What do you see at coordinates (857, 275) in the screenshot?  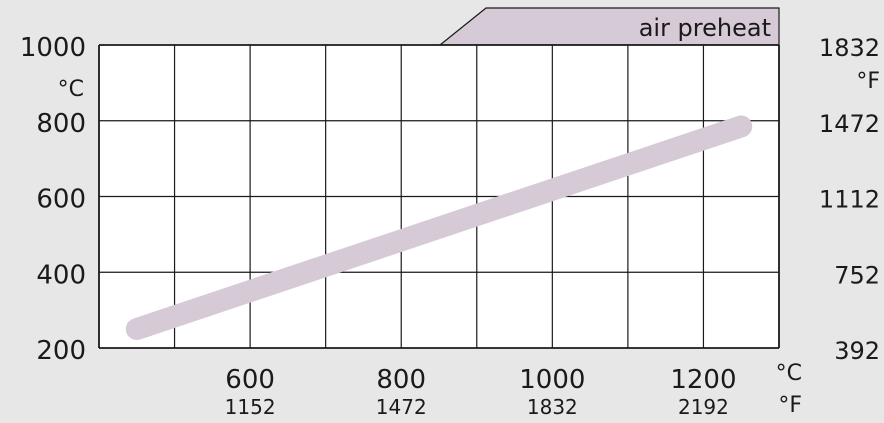 I see `y-tick-label-right: 752` at bounding box center [857, 275].